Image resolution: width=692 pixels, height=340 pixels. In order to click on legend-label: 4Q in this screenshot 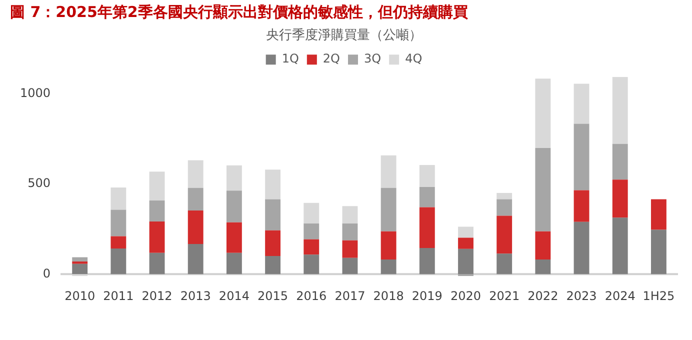, I will do `click(413, 59)`.